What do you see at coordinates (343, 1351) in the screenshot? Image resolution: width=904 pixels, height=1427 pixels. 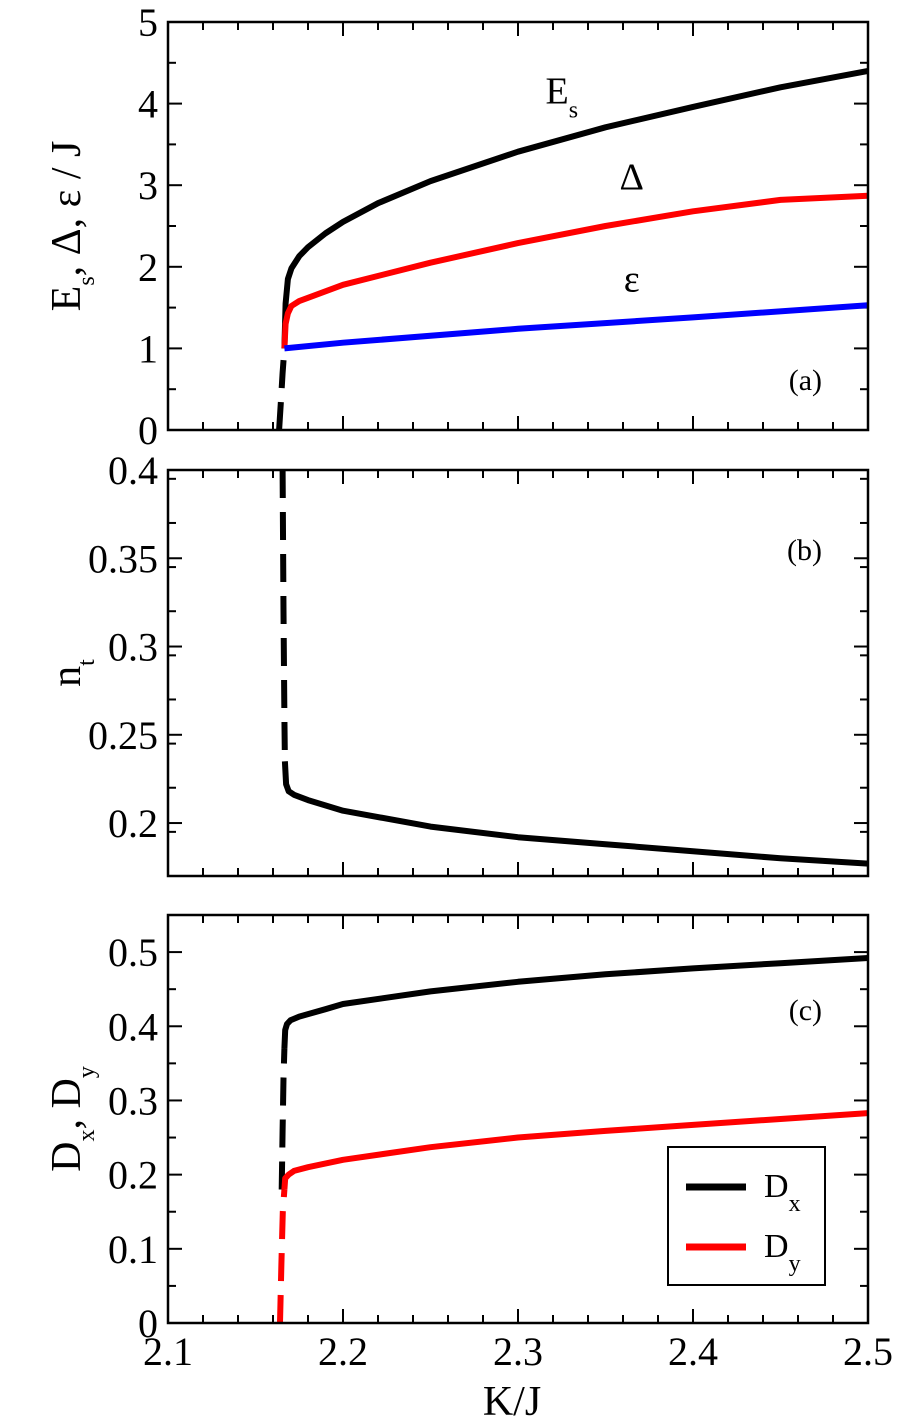 I see `x-tick-label: 2.2` at bounding box center [343, 1351].